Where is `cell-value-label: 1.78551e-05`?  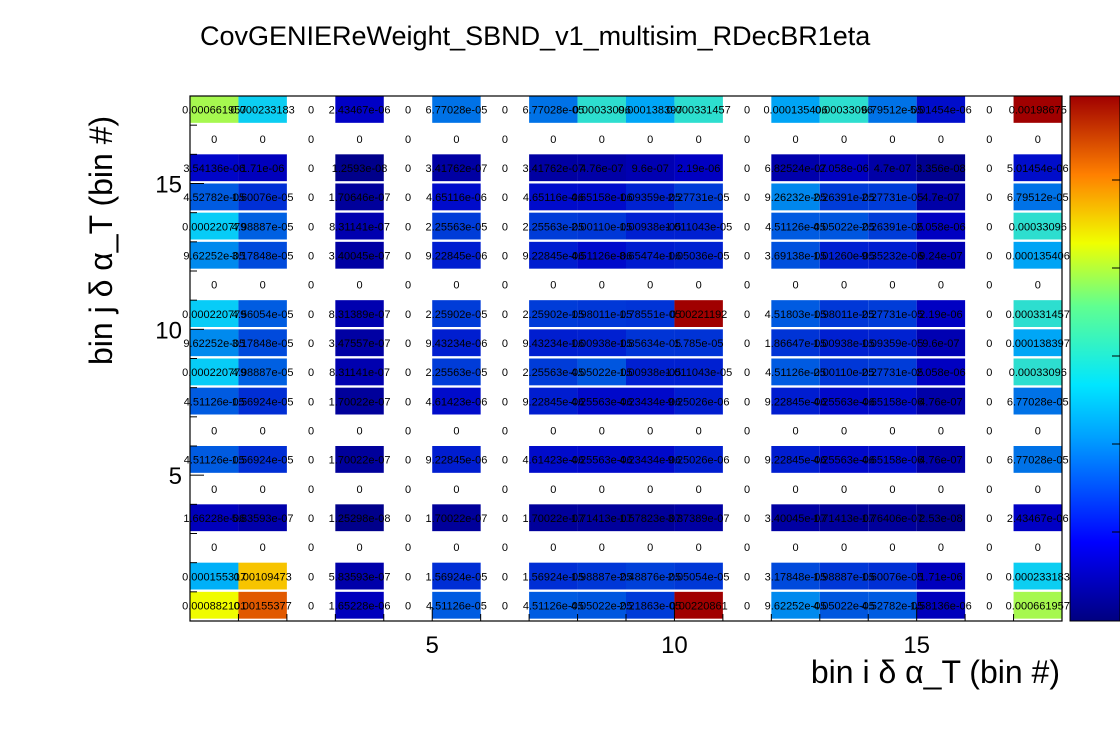
cell-value-label: 1.78551e-05 is located at coordinates (650, 315).